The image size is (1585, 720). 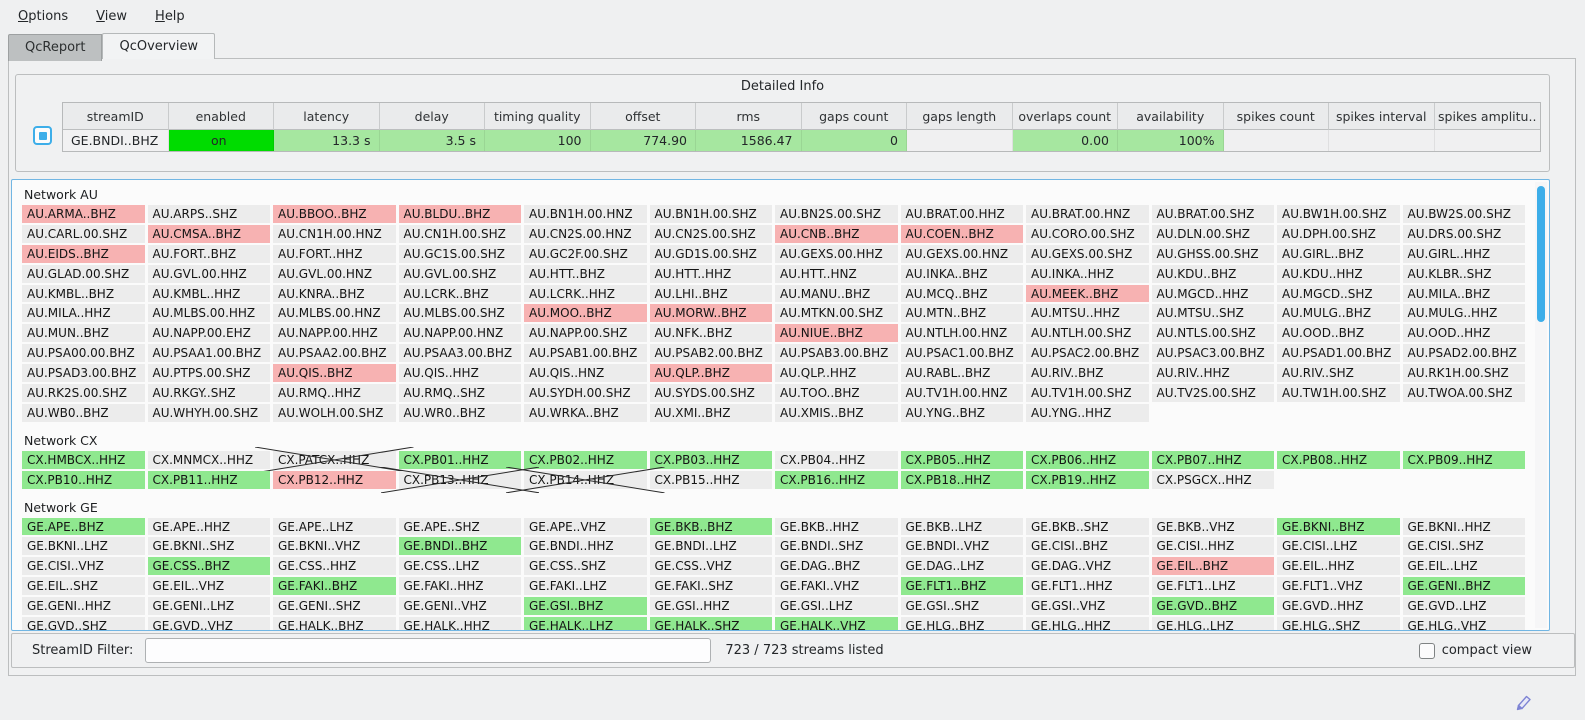 What do you see at coordinates (836, 459) in the screenshot?
I see `stream-cell: CX.PB04..HHZ` at bounding box center [836, 459].